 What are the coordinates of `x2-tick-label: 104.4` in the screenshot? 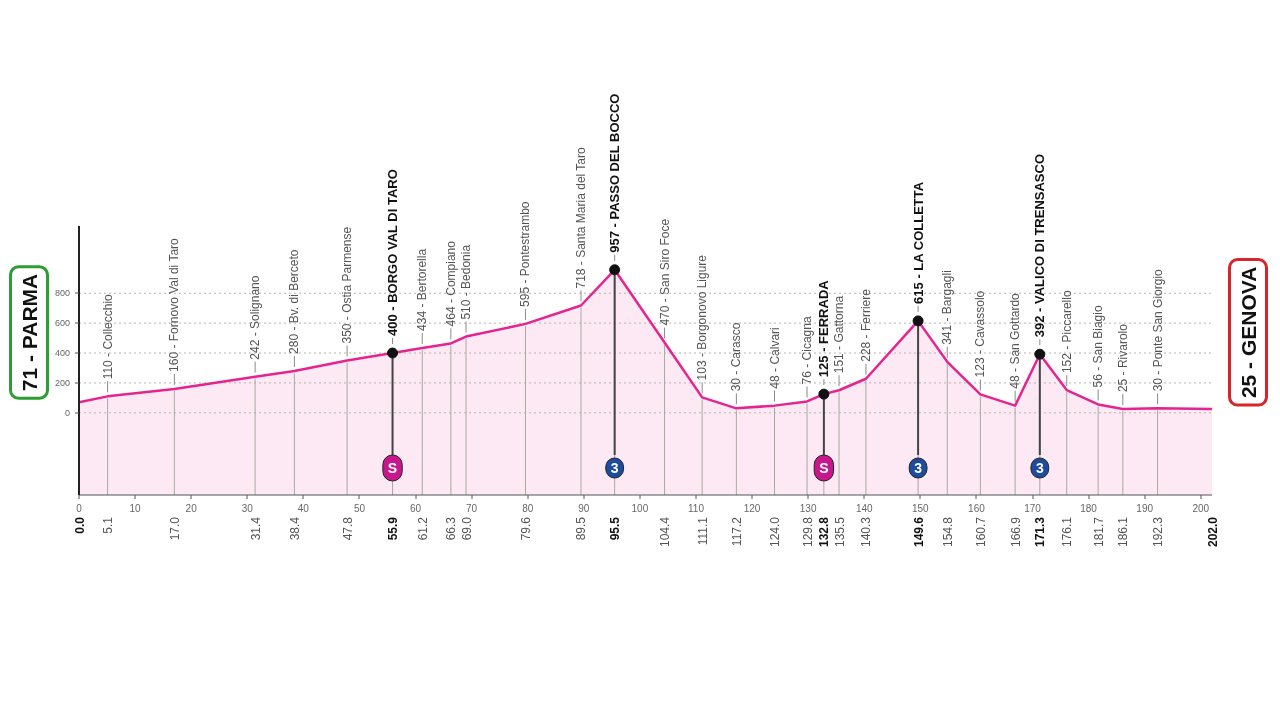 It's located at (665, 532).